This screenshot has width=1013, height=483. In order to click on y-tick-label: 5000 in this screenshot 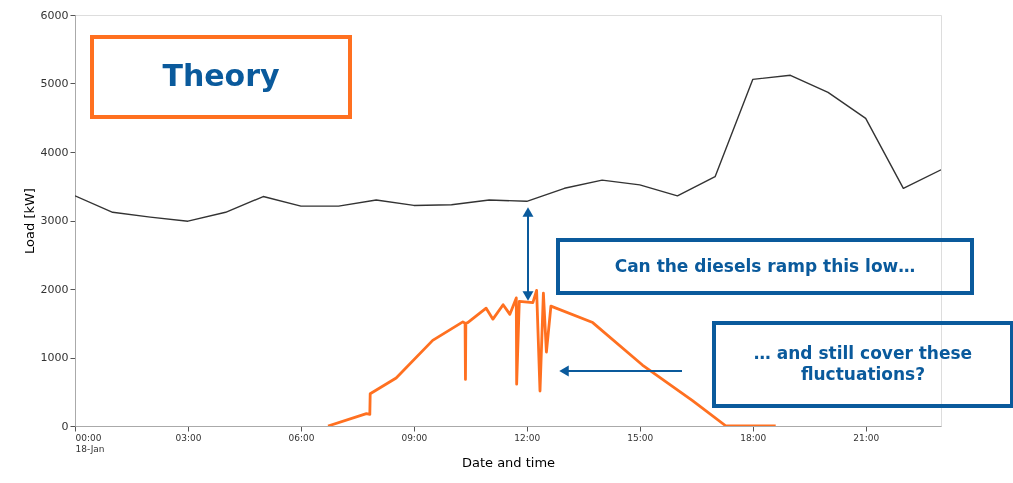, I will do `click(54, 83)`.